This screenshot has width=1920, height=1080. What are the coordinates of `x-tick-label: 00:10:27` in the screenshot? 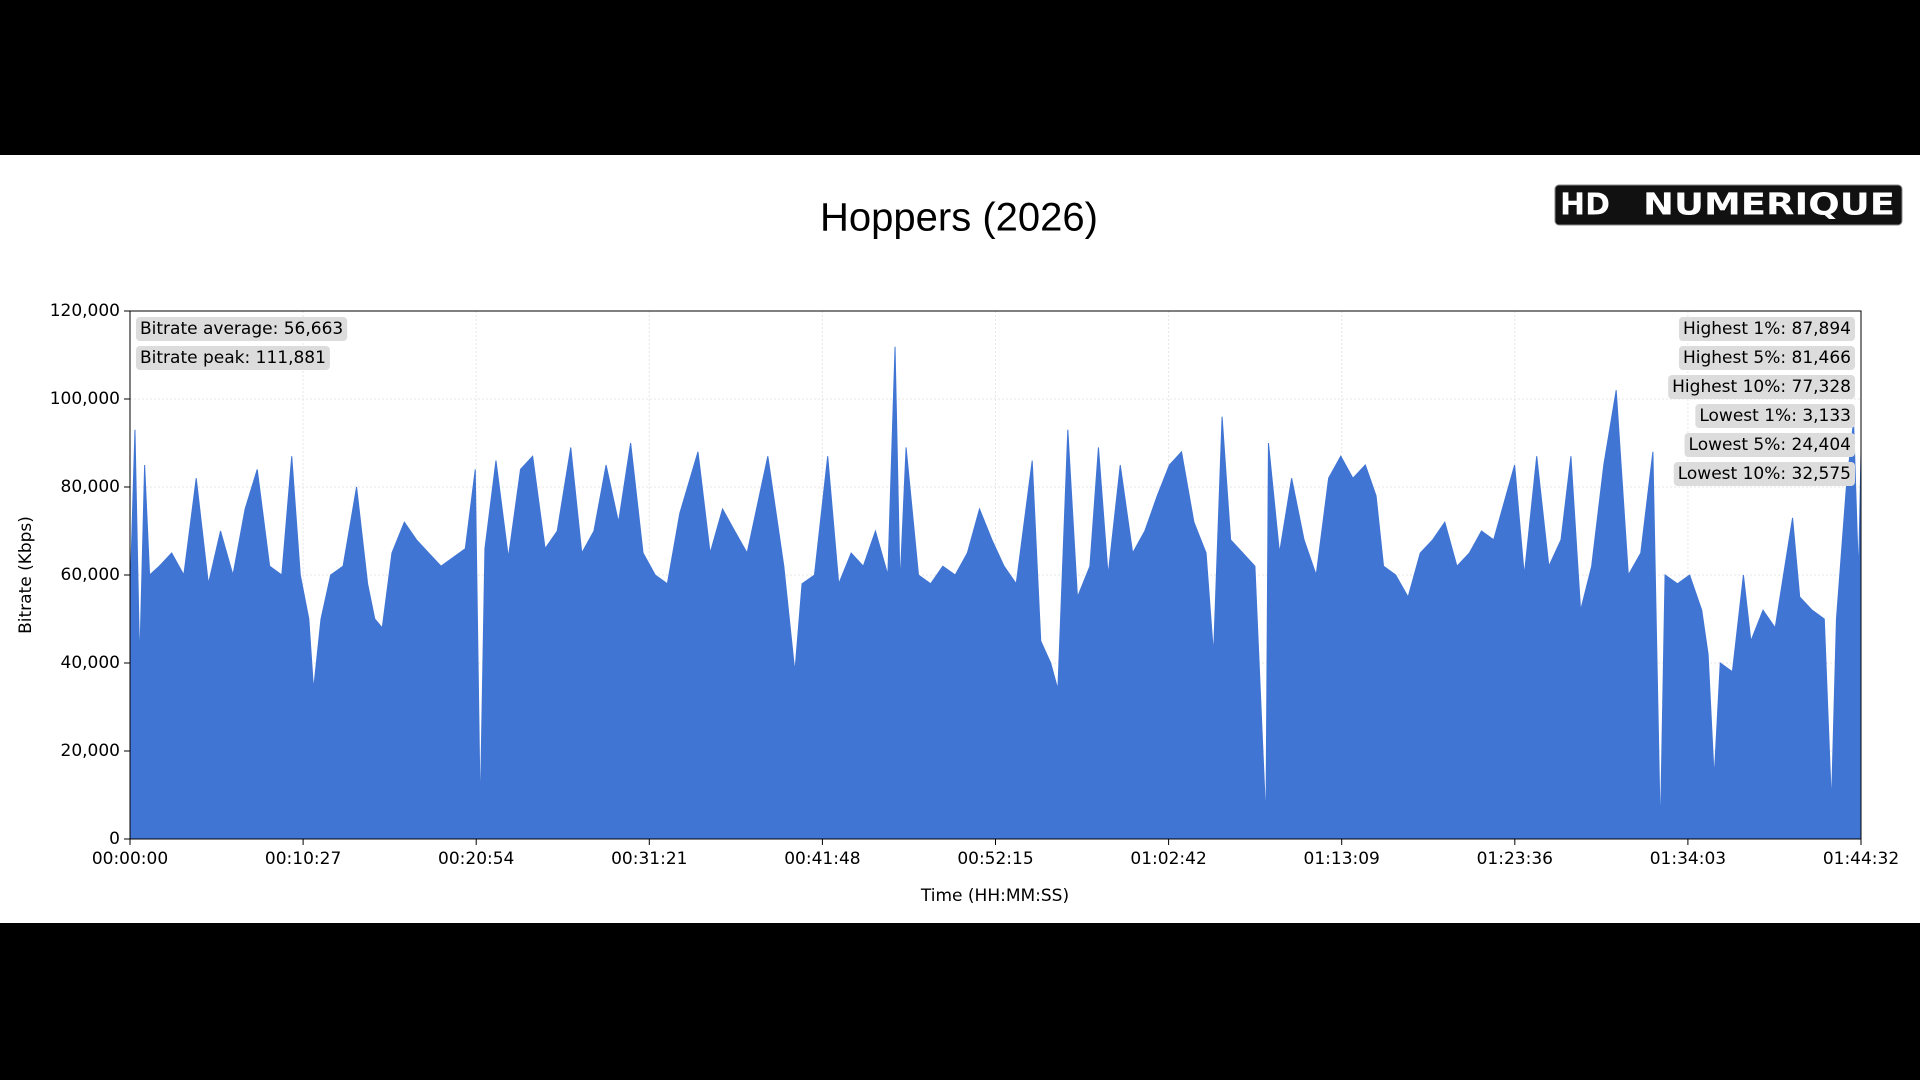 It's located at (303, 859).